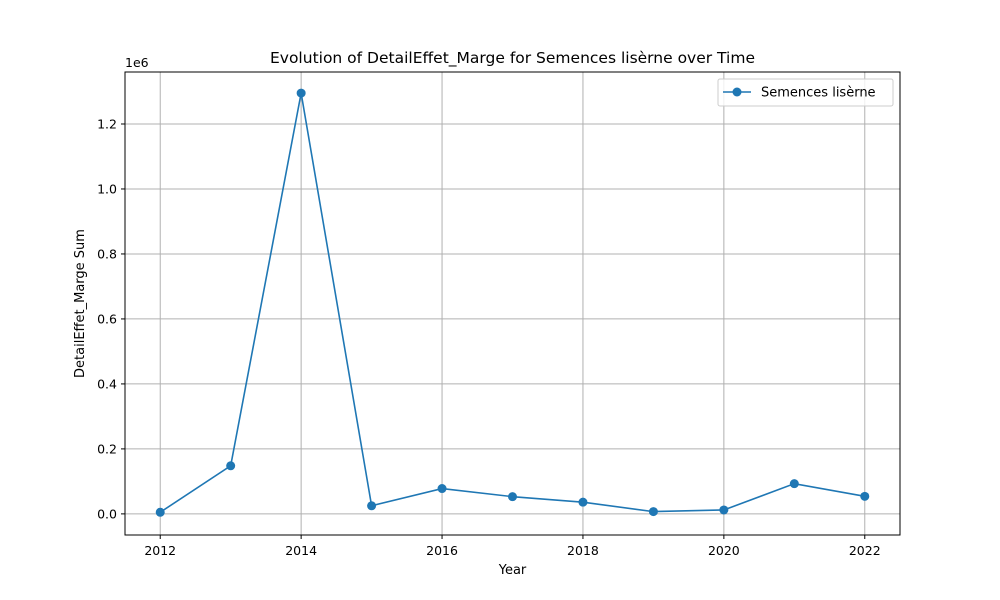 The width and height of the screenshot is (1000, 600). What do you see at coordinates (512, 570) in the screenshot?
I see `x-axis-label: Year` at bounding box center [512, 570].